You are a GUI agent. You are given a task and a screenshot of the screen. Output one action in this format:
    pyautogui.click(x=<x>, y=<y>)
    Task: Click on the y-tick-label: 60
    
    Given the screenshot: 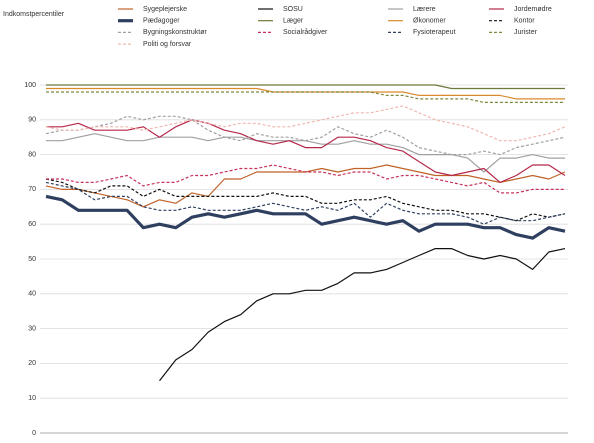 What is the action you would take?
    pyautogui.click(x=32, y=224)
    